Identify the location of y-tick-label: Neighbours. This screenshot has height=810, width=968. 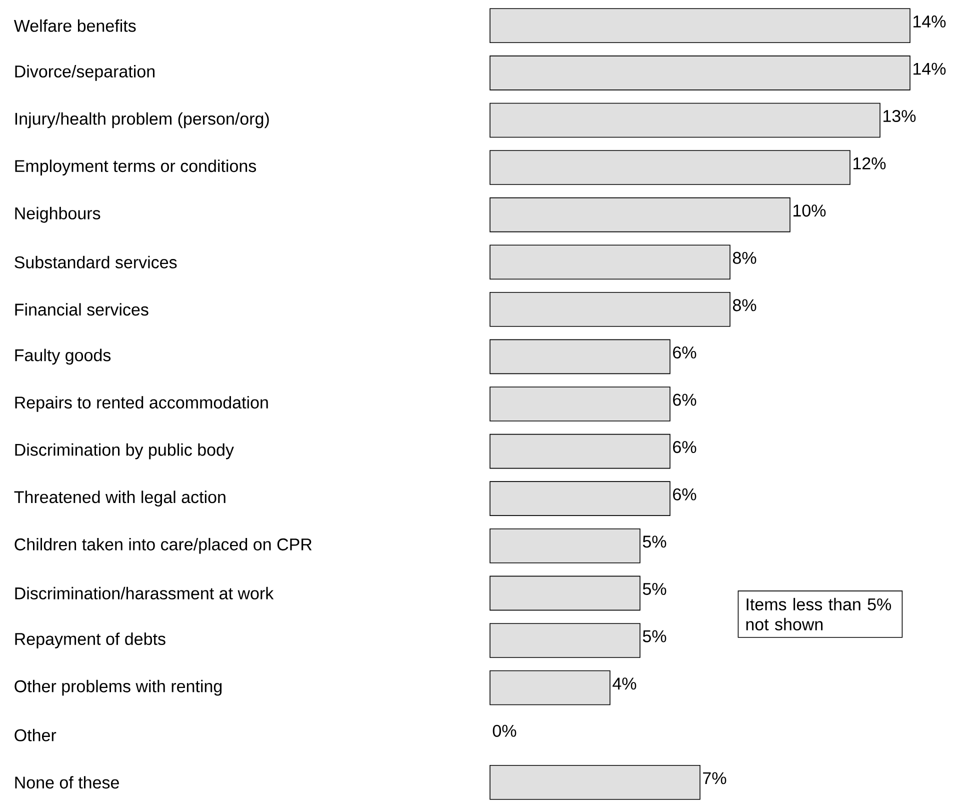
(57, 214).